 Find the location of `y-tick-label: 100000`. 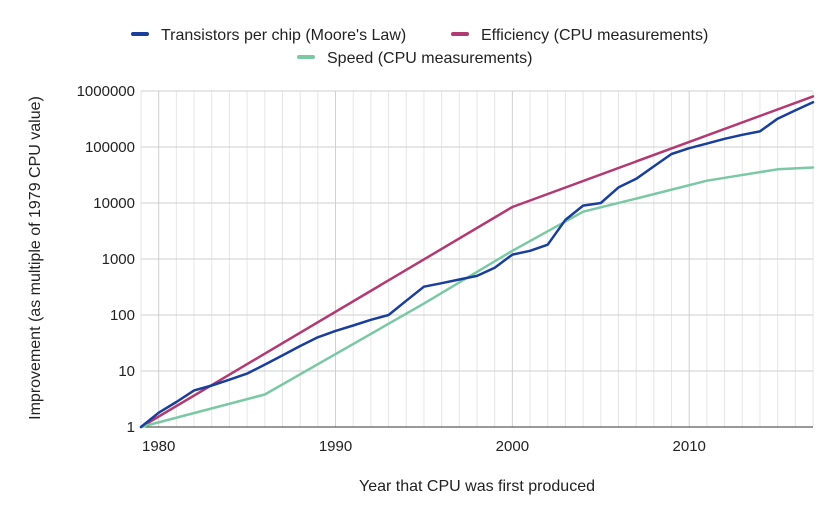

y-tick-label: 100000 is located at coordinates (110, 147).